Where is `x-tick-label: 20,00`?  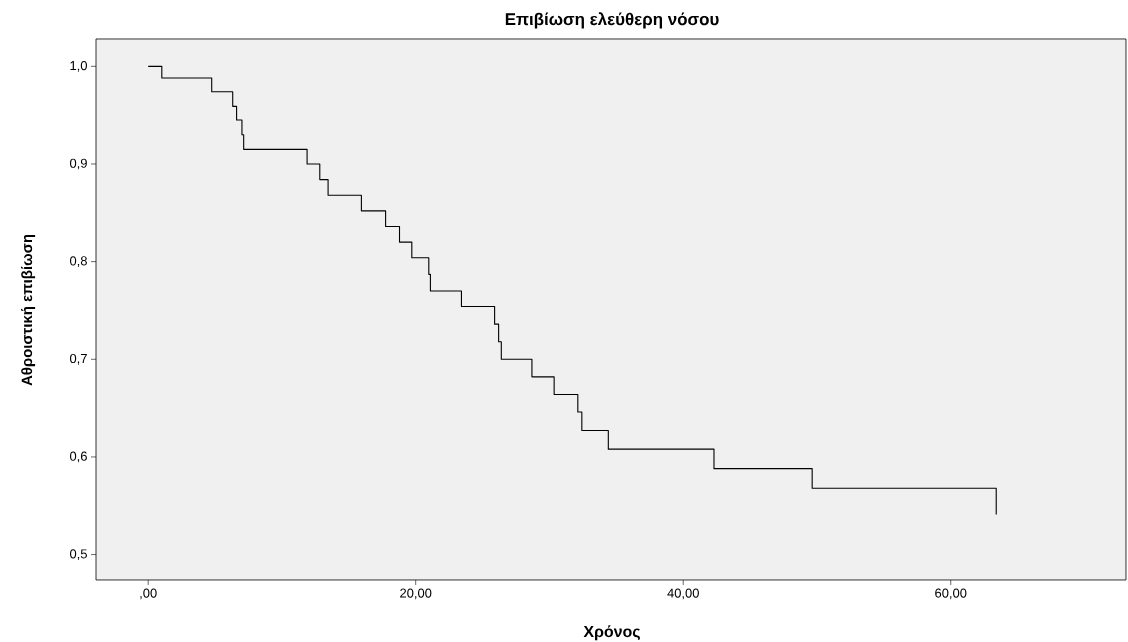
x-tick-label: 20,00 is located at coordinates (416, 594).